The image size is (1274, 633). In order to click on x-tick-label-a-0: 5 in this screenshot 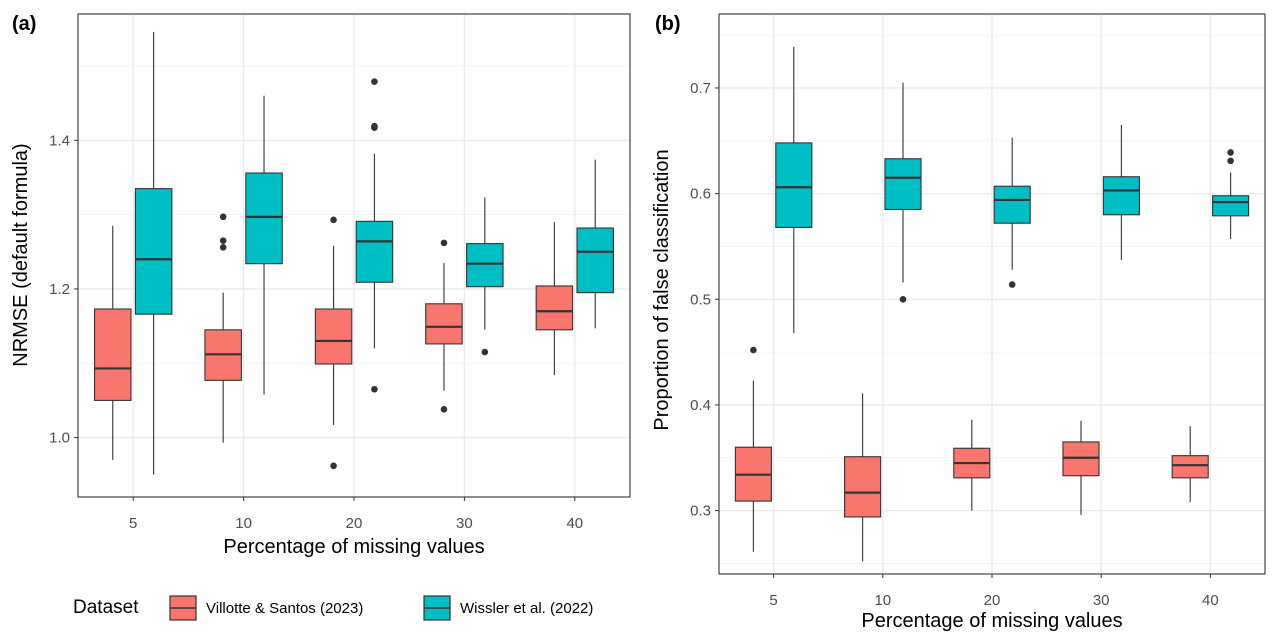, I will do `click(133, 523)`.